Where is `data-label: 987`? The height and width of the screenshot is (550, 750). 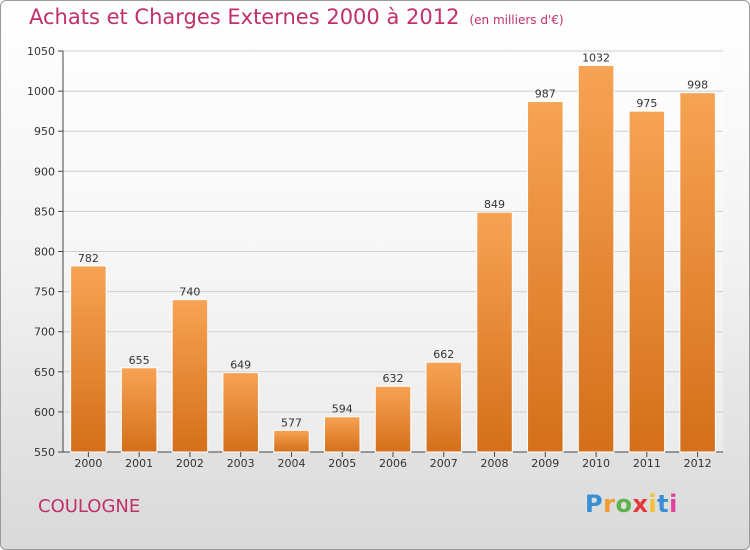
data-label: 987 is located at coordinates (545, 94).